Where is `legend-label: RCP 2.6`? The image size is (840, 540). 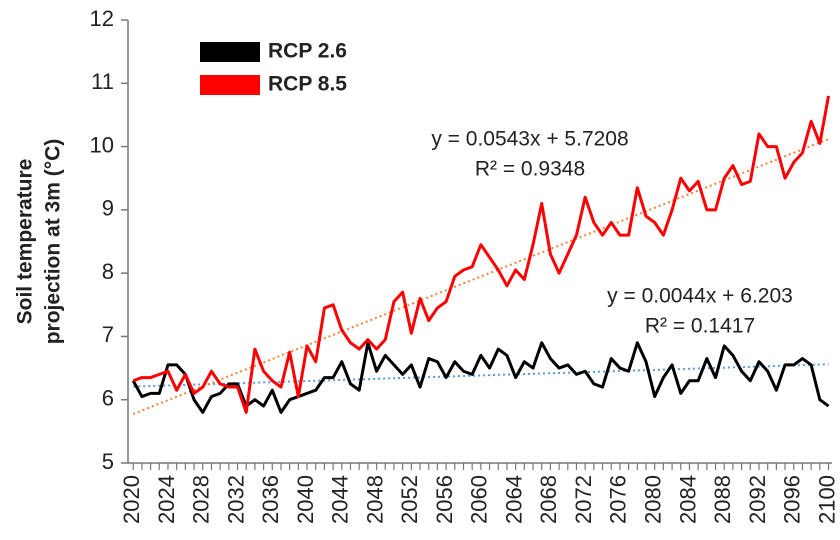
legend-label: RCP 2.6 is located at coordinates (307, 51).